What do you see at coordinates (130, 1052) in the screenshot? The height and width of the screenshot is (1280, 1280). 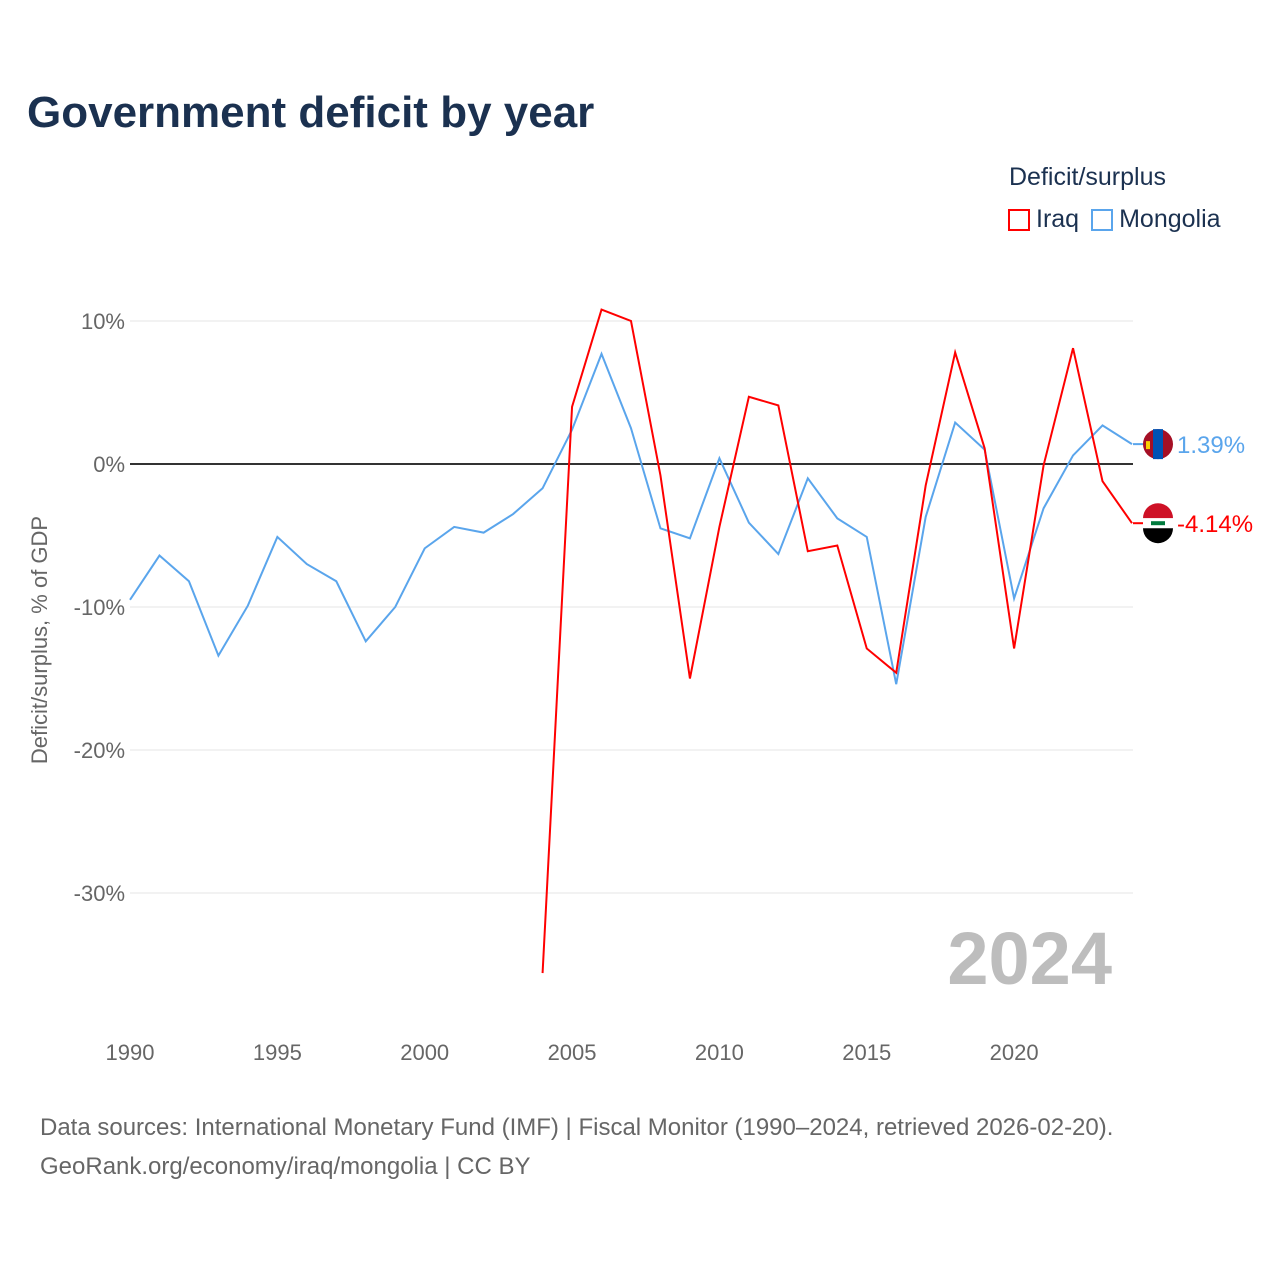 I see `x-tick-label: 1990` at bounding box center [130, 1052].